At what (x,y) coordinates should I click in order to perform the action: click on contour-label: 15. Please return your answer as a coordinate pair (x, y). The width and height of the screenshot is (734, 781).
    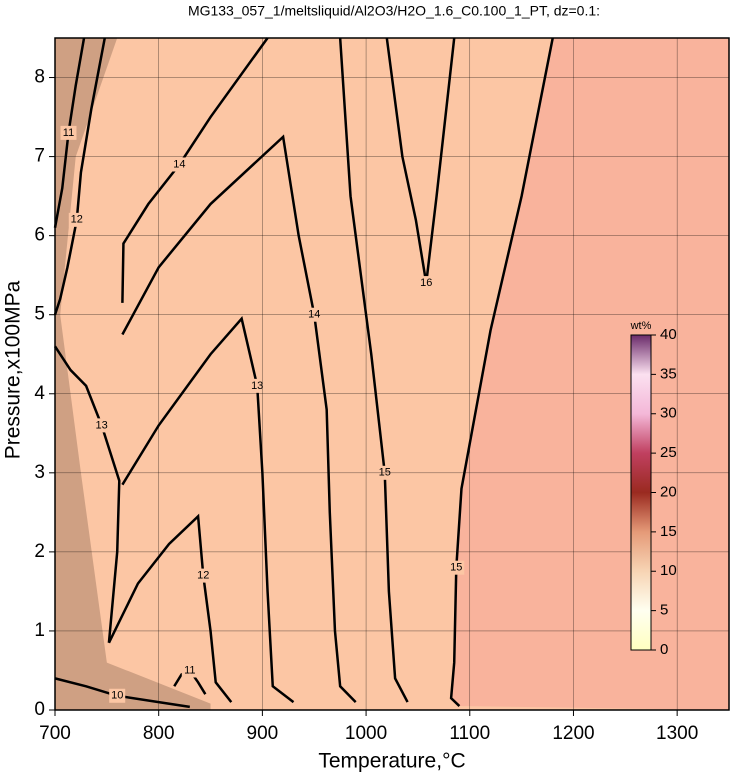
    Looking at the image, I should click on (456, 568).